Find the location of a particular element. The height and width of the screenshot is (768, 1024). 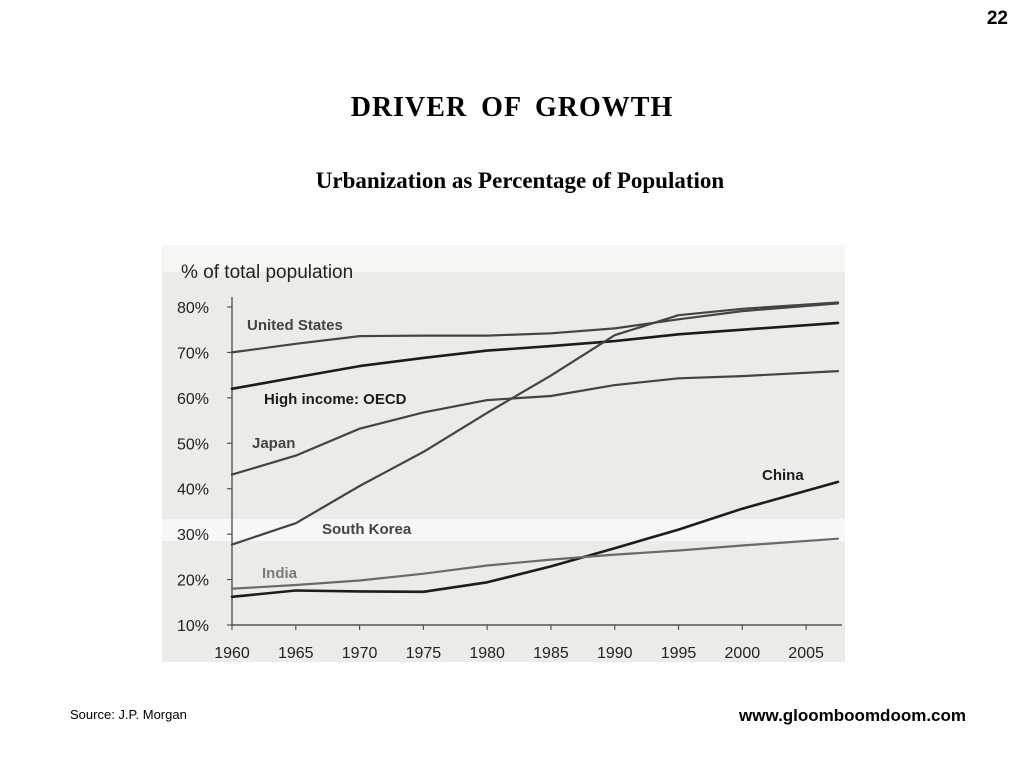

series-label-south-korea: South Korea is located at coordinates (367, 529).